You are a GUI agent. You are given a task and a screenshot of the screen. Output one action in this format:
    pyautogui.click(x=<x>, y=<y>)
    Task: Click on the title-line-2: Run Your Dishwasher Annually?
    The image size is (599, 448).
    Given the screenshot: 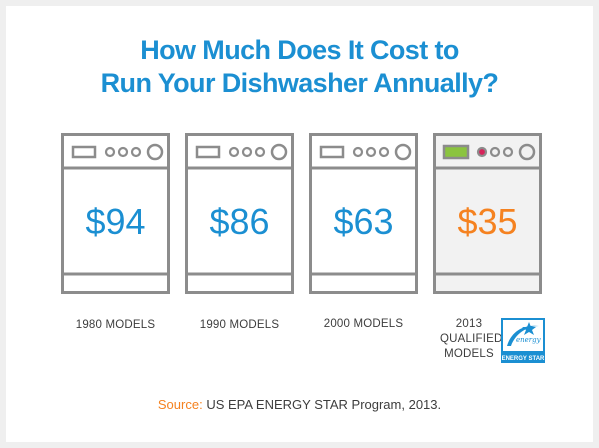 What is the action you would take?
    pyautogui.click(x=299, y=83)
    